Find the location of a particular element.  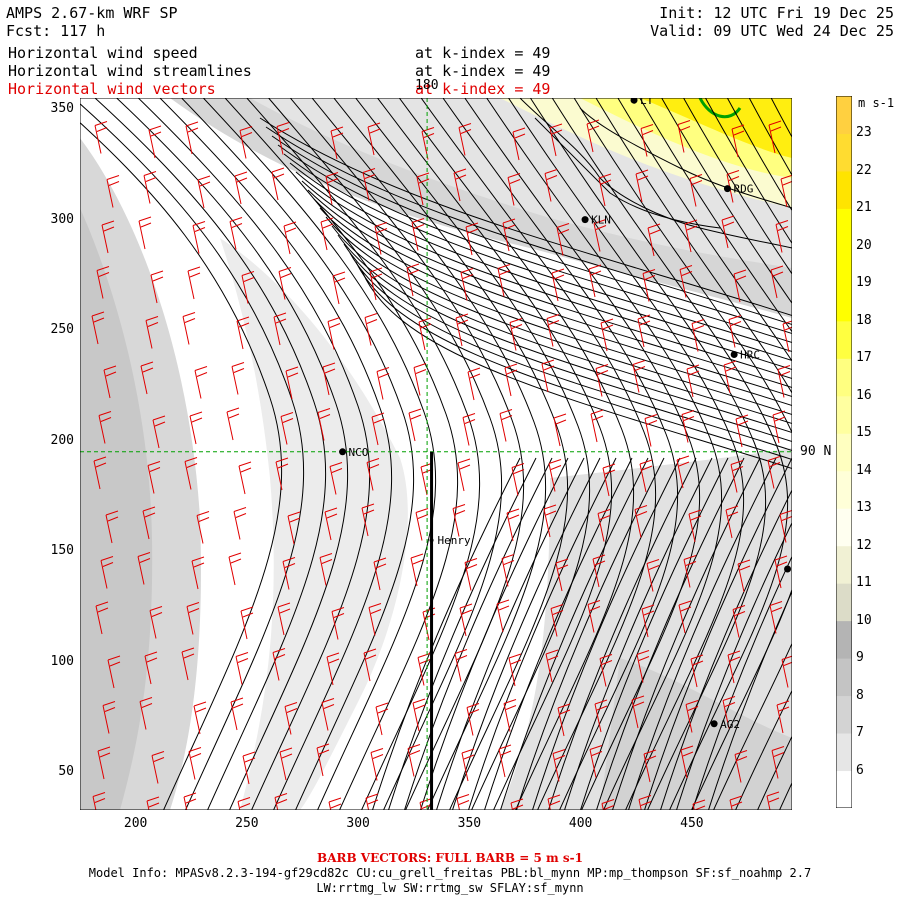

colorbar-label: 19 is located at coordinates (864, 283).